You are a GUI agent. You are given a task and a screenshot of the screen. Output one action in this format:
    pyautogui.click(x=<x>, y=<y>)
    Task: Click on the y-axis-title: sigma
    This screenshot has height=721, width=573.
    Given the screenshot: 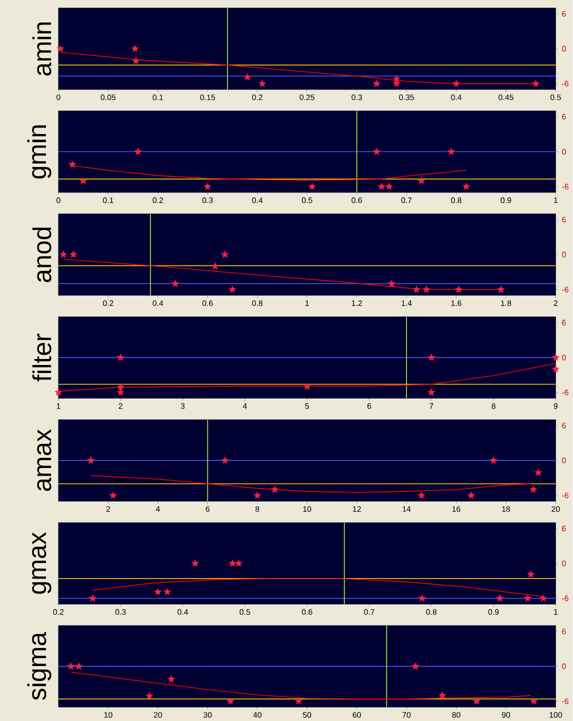 What is the action you would take?
    pyautogui.click(x=39, y=666)
    